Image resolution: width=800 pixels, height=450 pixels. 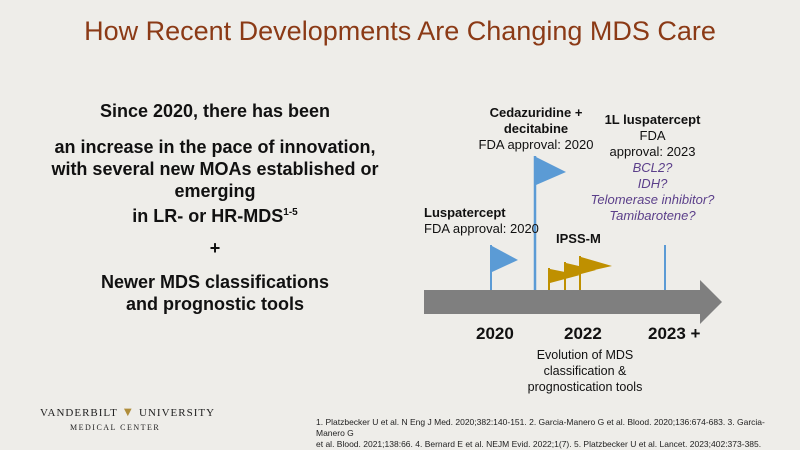 I want to click on luspatercept-label: Luspatercept FDA approval: 2020, so click(x=481, y=220).